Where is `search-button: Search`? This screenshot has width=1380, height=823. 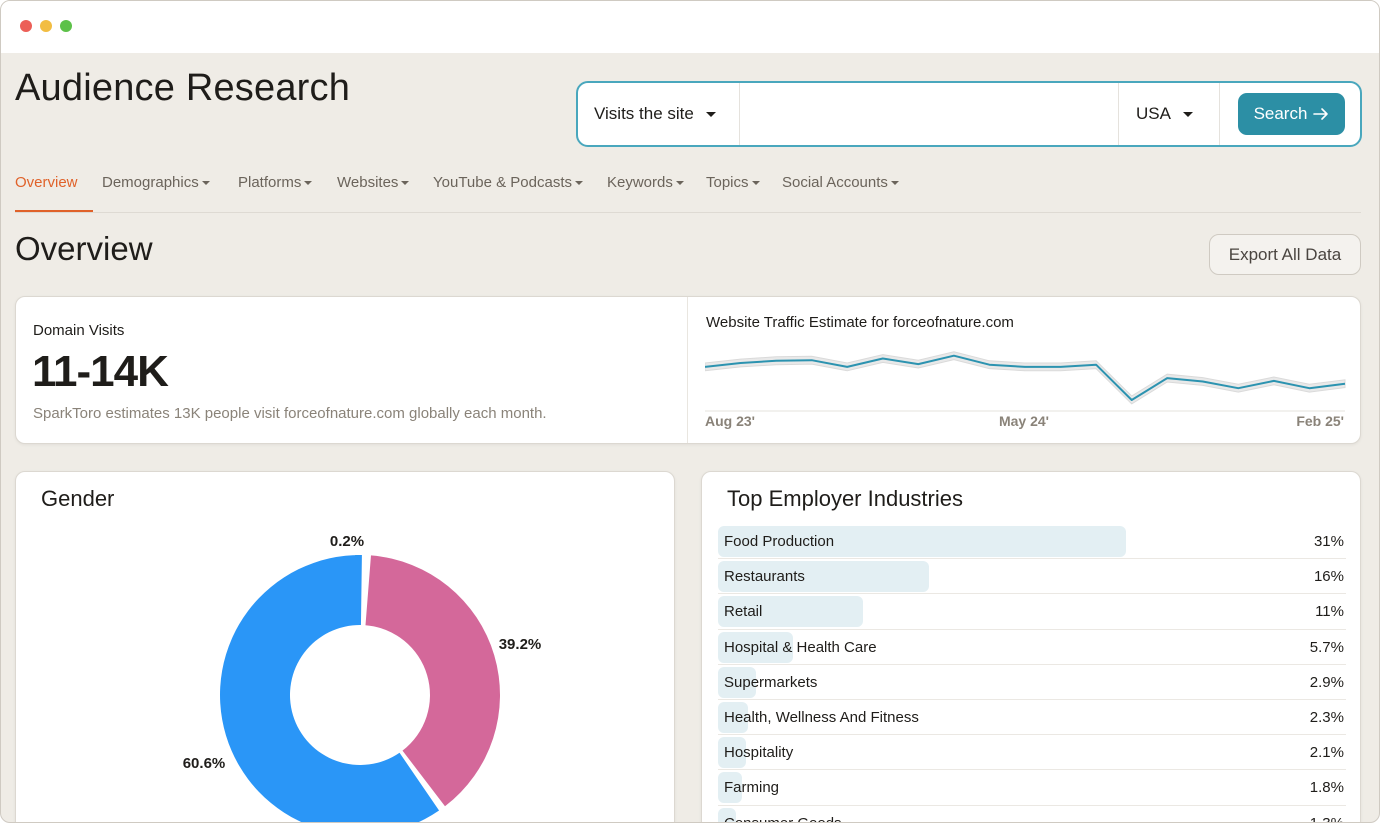 search-button: Search is located at coordinates (1291, 114).